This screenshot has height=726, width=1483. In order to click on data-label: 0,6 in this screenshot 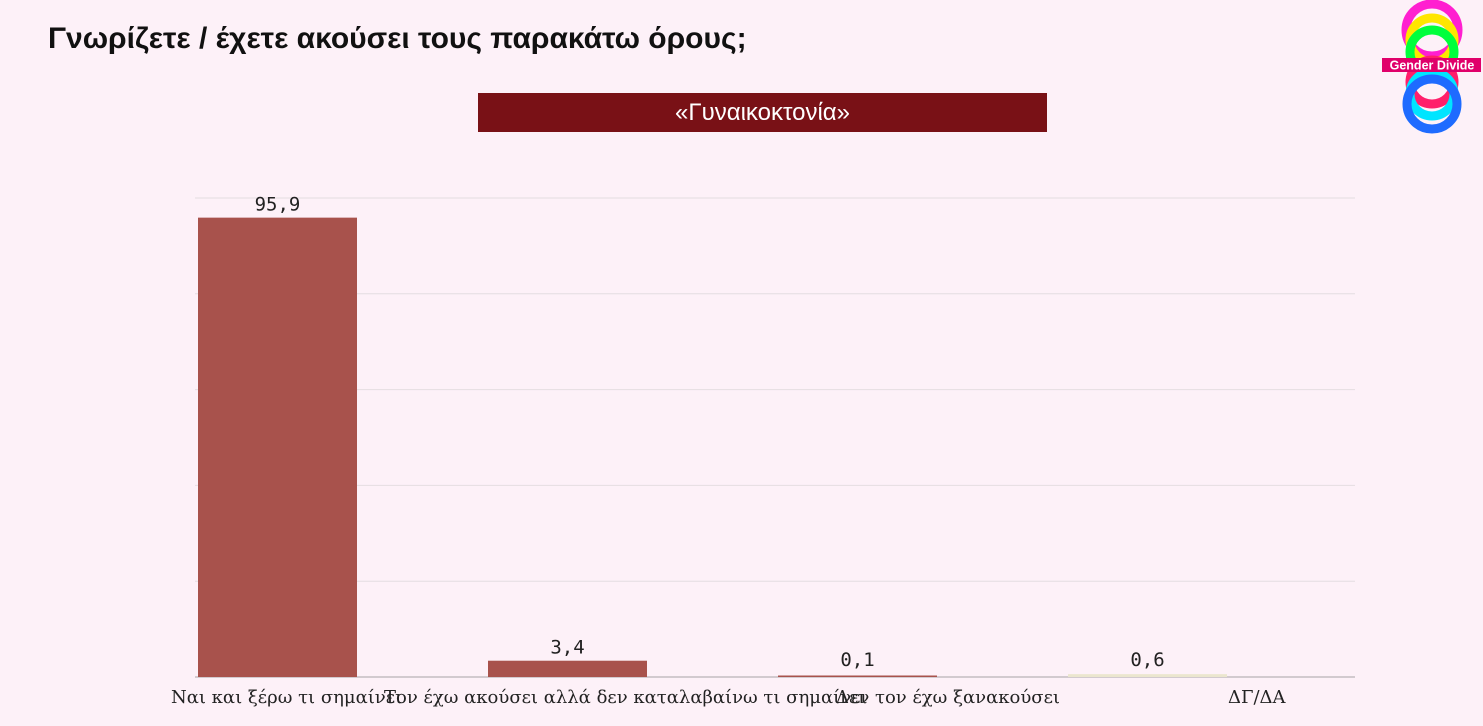, I will do `click(1147, 660)`.